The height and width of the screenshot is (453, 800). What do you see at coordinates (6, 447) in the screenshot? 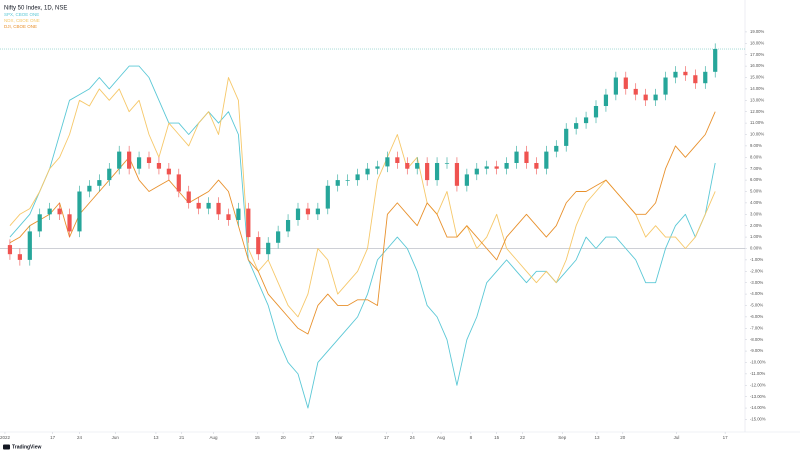
I see `brand-logo` at bounding box center [6, 447].